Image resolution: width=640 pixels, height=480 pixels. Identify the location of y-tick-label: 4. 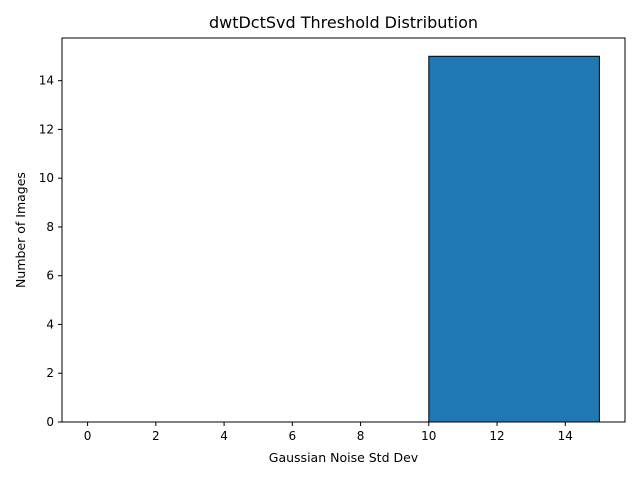
(50, 324).